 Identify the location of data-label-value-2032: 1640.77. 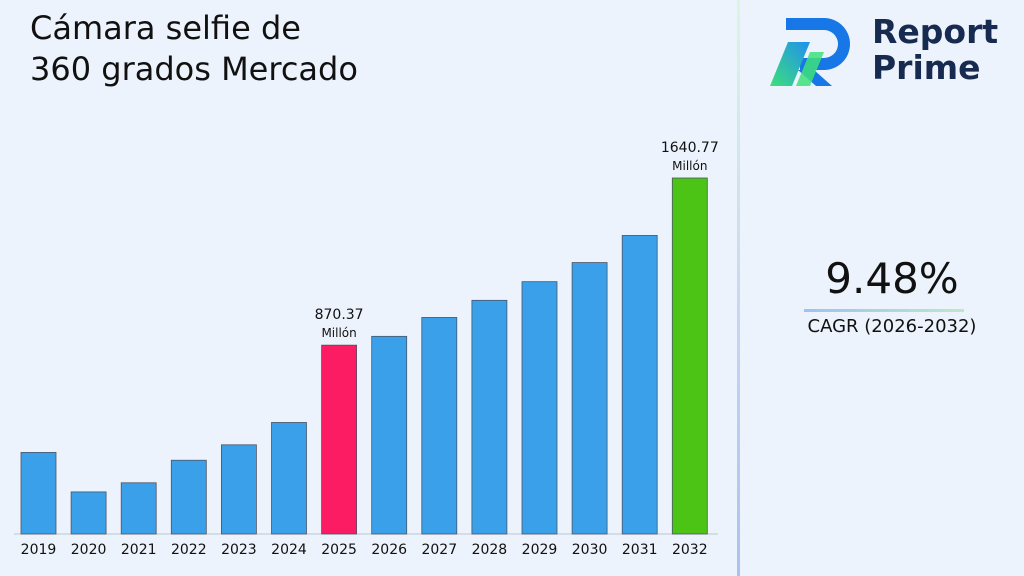
(690, 148).